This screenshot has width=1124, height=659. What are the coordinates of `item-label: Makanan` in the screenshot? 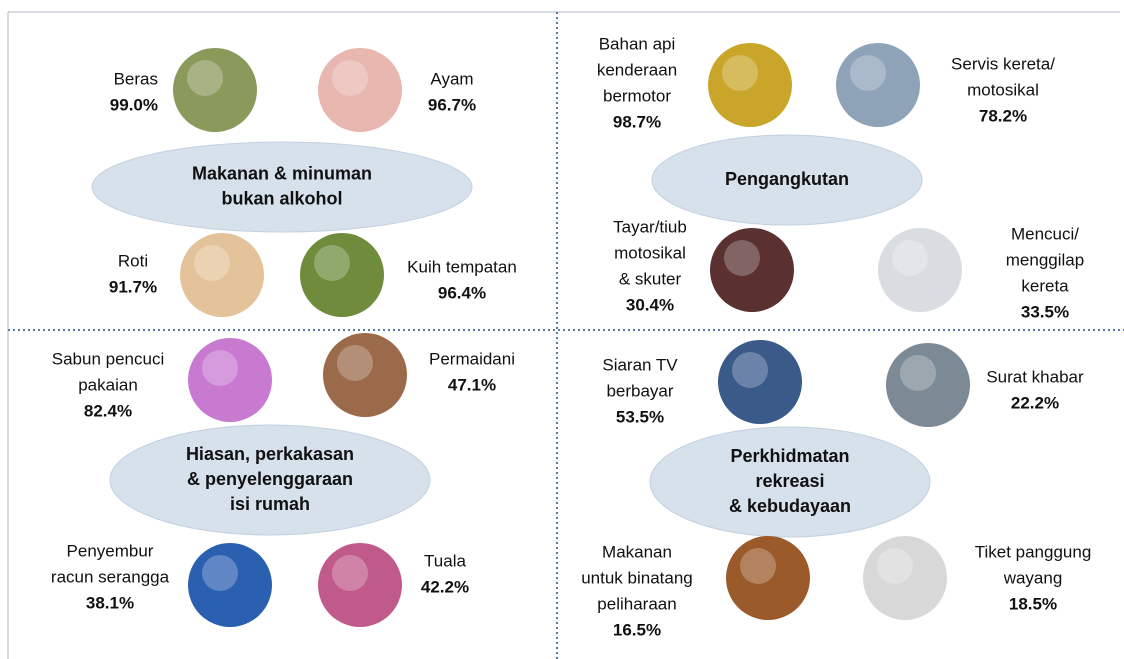 It's located at (637, 551).